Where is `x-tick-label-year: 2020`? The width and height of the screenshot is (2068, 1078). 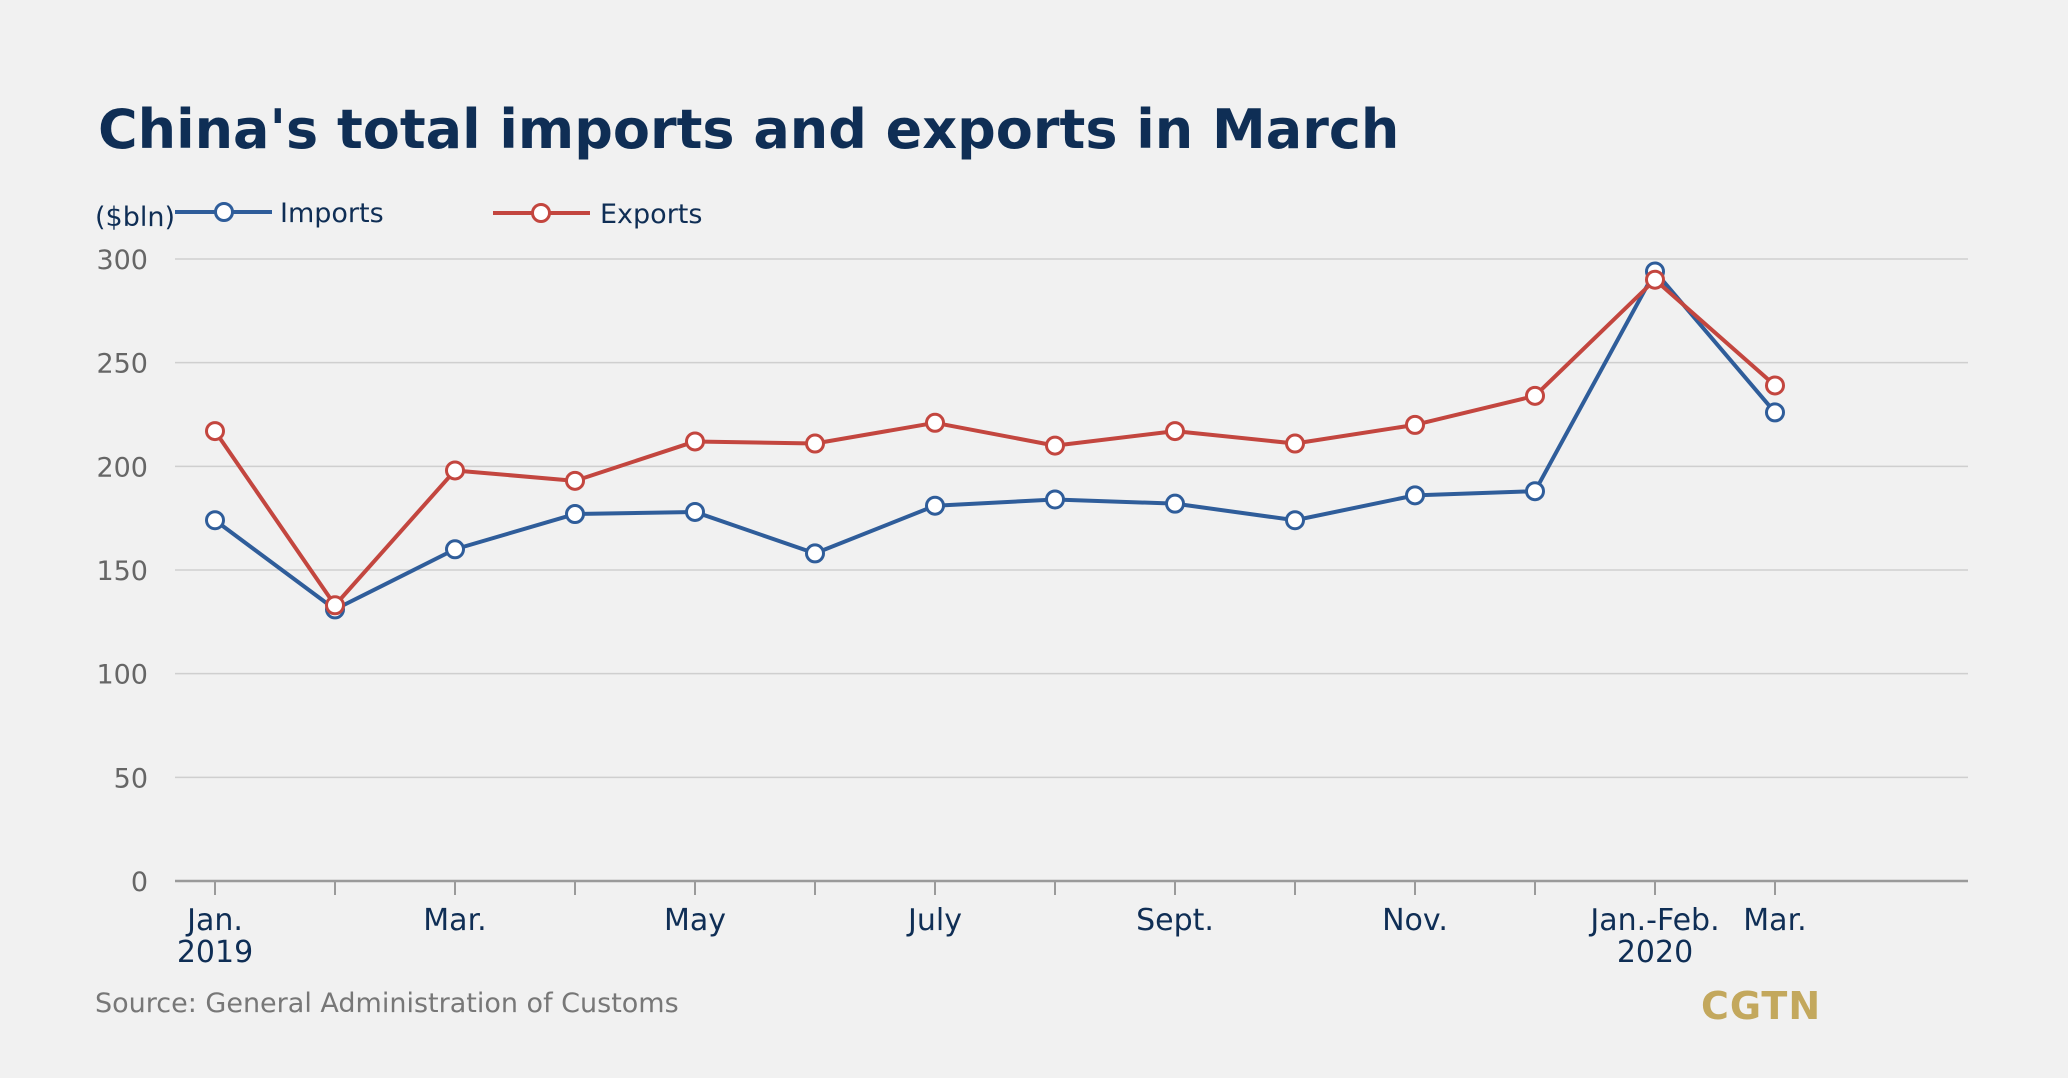 x-tick-label-year: 2020 is located at coordinates (1655, 952).